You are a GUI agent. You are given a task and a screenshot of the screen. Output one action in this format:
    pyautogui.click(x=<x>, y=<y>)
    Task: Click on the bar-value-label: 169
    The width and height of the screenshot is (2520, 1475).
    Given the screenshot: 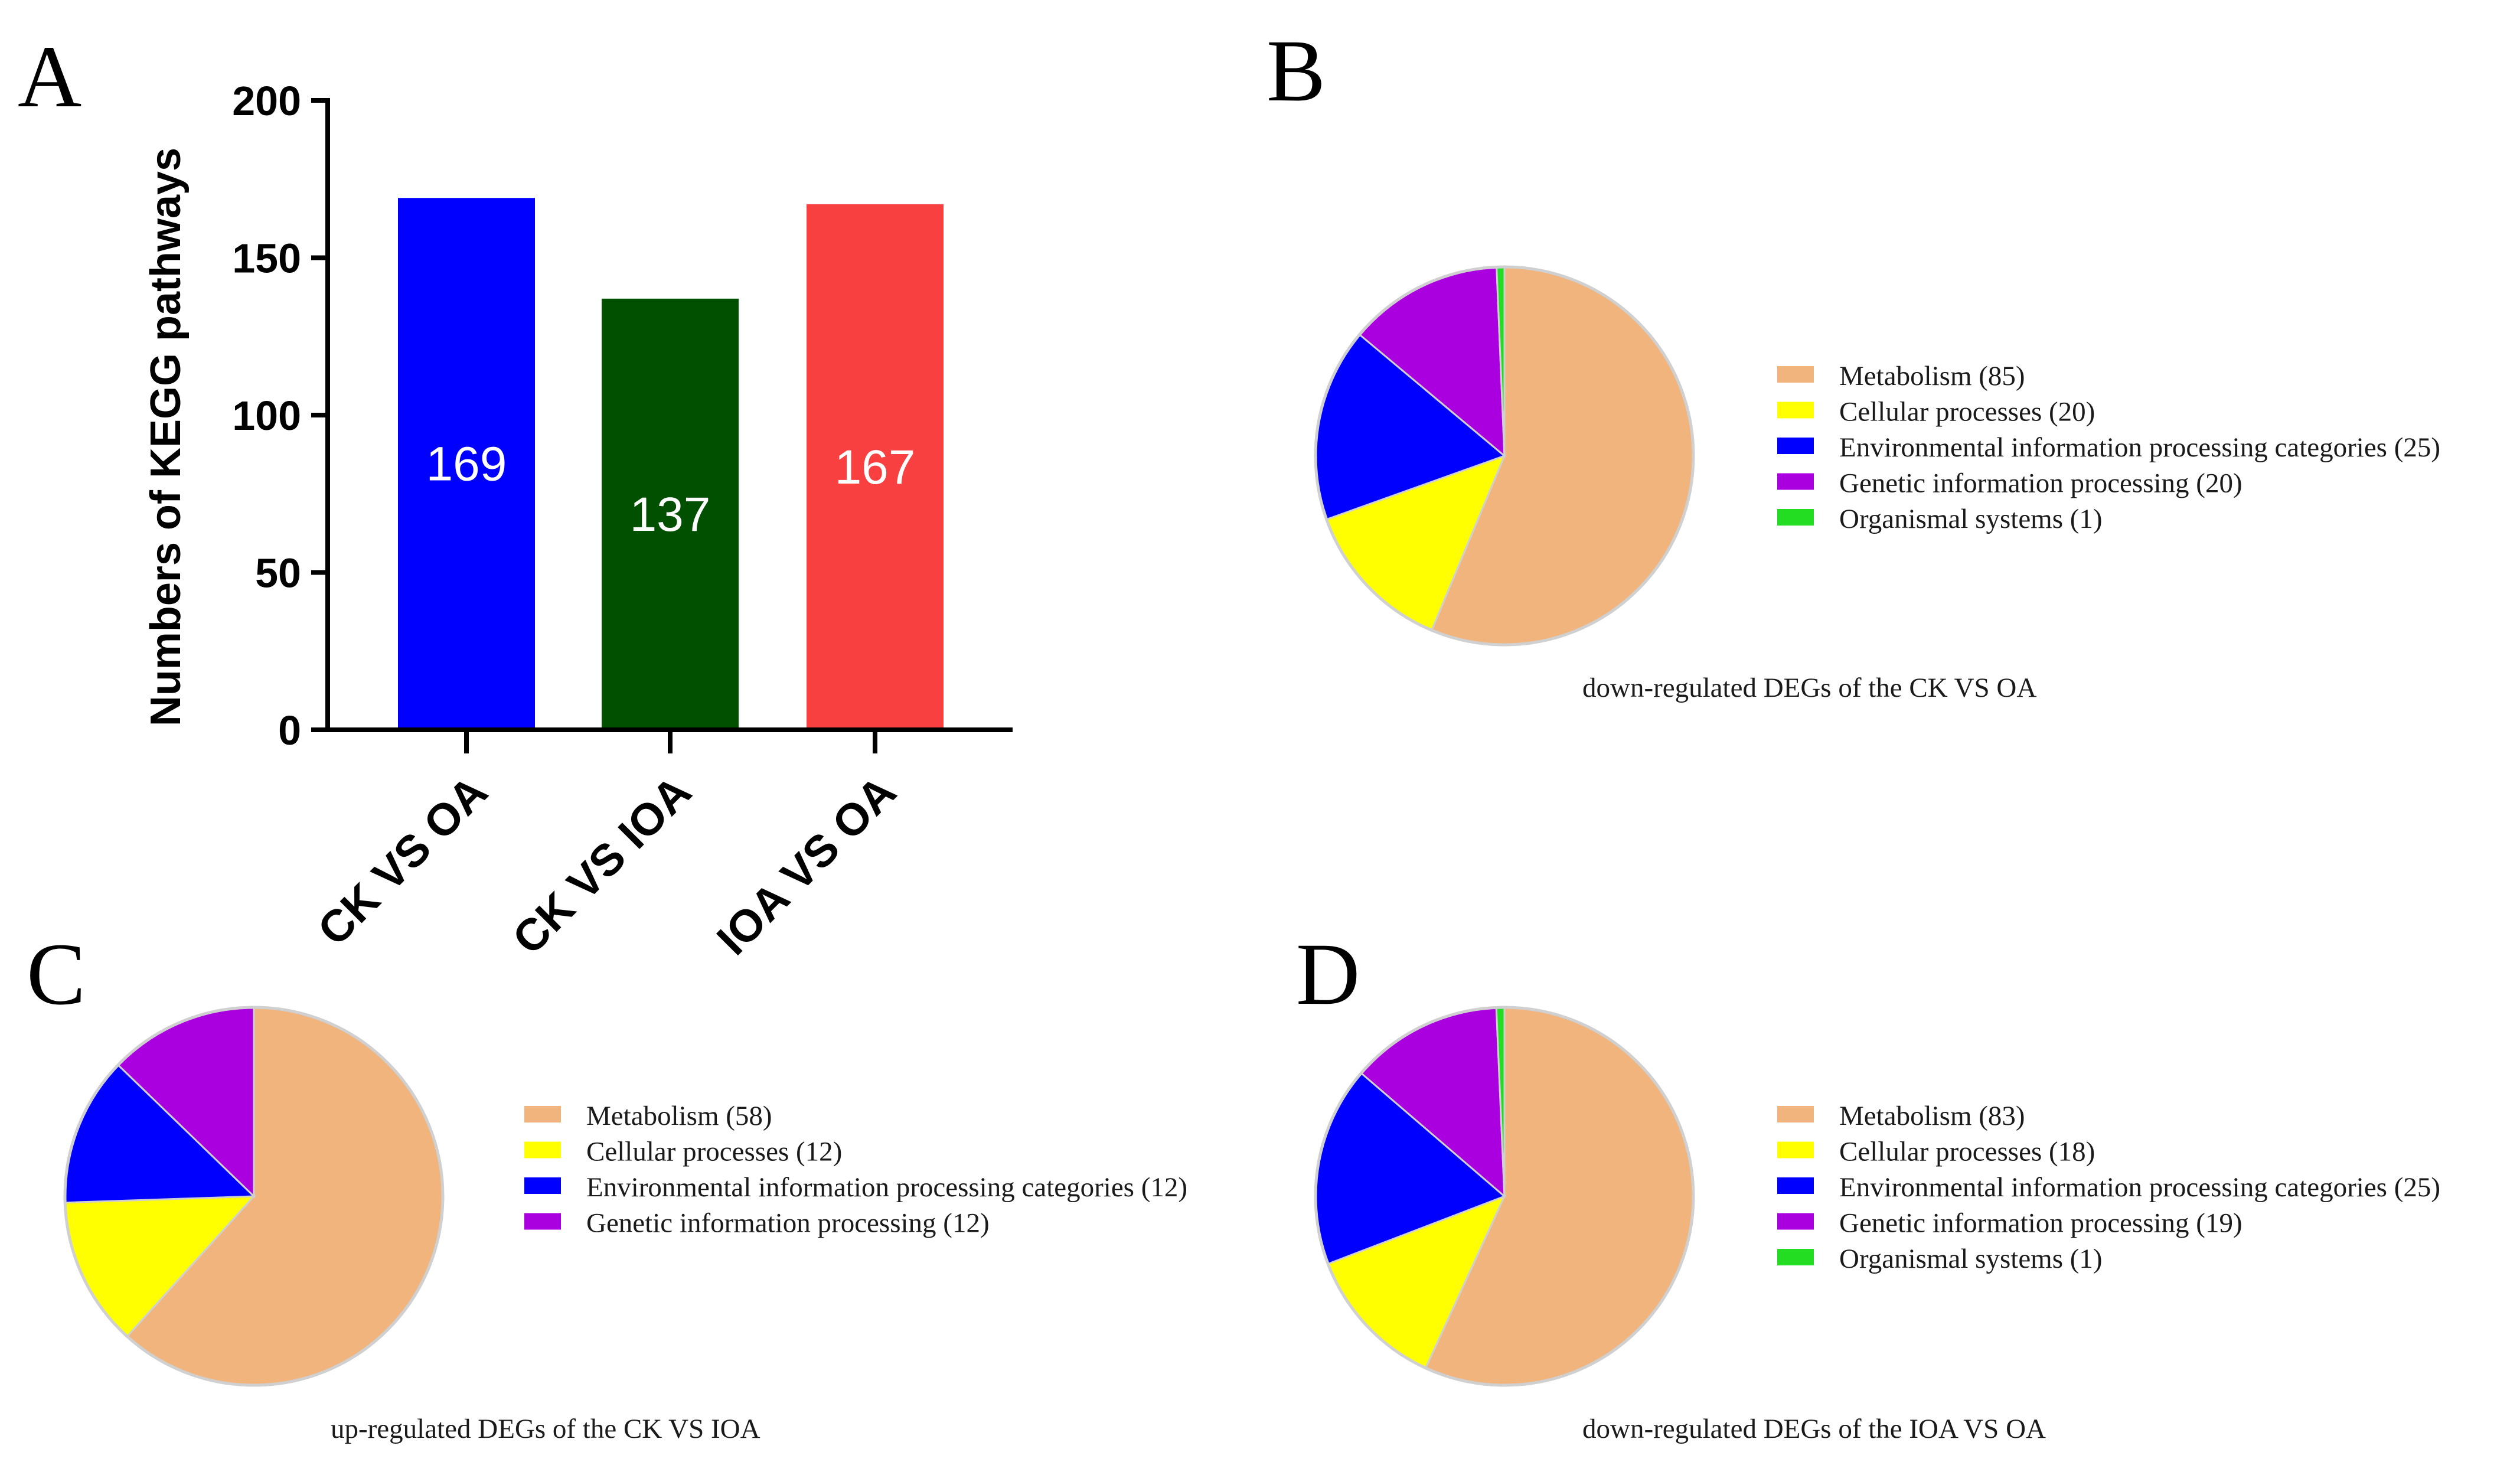 What is the action you would take?
    pyautogui.click(x=466, y=464)
    